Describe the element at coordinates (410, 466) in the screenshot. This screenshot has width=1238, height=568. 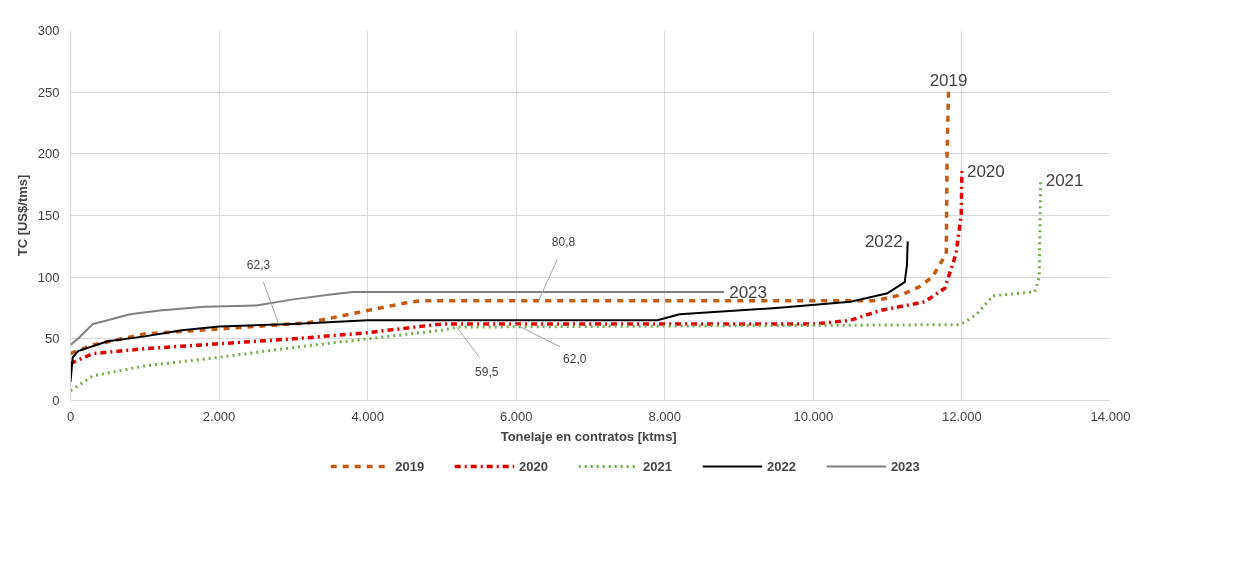
I see `legend-label: 2019` at that location.